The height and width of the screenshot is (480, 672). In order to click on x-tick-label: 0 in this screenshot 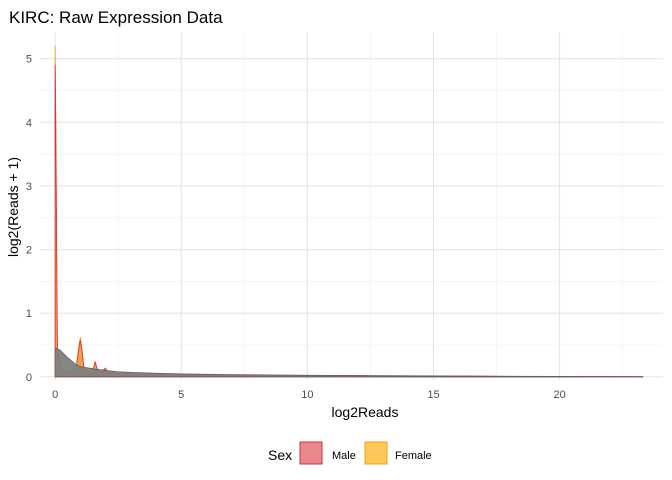, I will do `click(55, 395)`.